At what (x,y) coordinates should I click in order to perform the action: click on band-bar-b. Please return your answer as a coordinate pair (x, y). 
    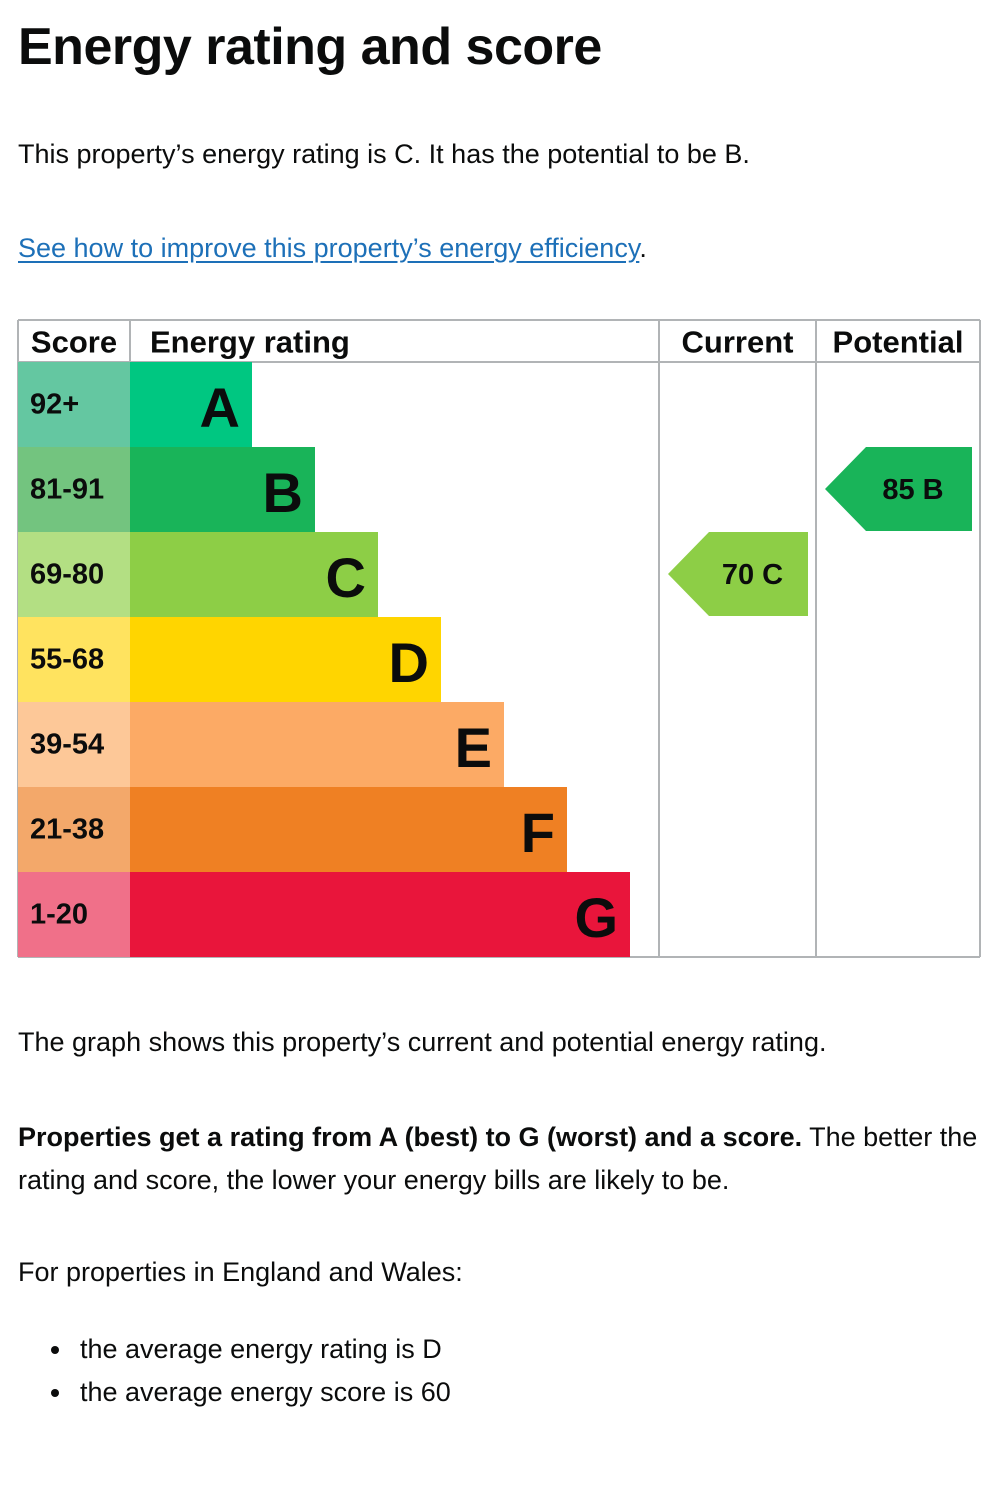
    Looking at the image, I should click on (222, 489).